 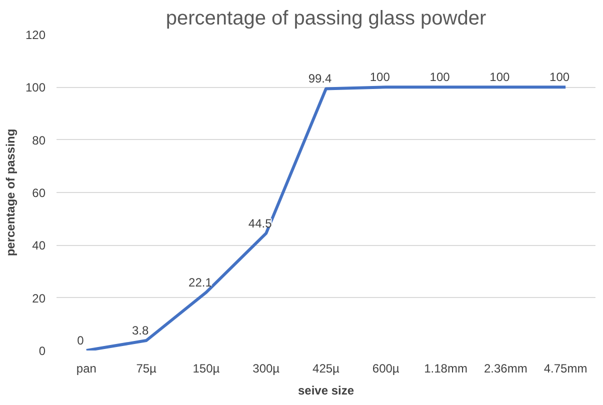 I want to click on x-tick-label: 75µ, so click(x=146, y=369).